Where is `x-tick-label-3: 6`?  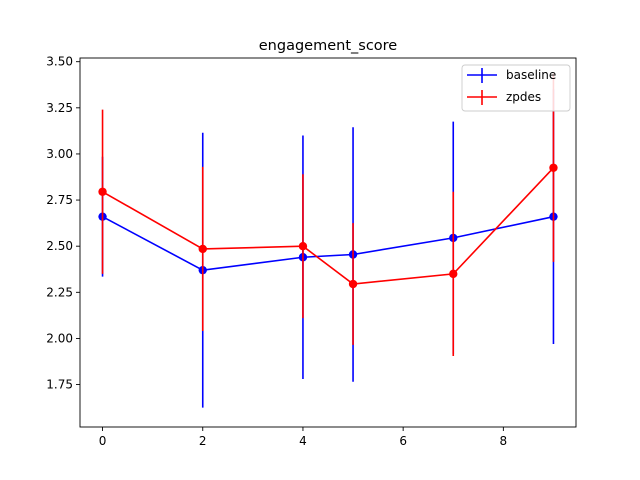
x-tick-label-3: 6 is located at coordinates (403, 441).